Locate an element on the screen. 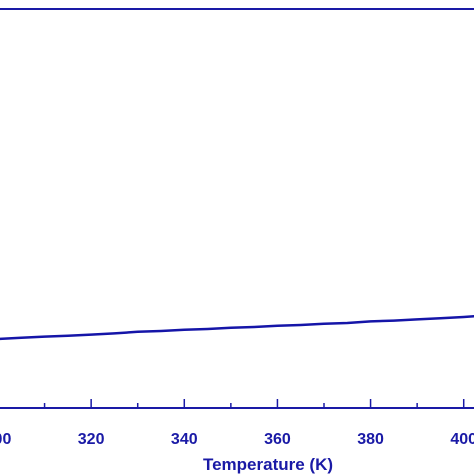 Image resolution: width=474 pixels, height=474 pixels. series-layer is located at coordinates (237, 328).